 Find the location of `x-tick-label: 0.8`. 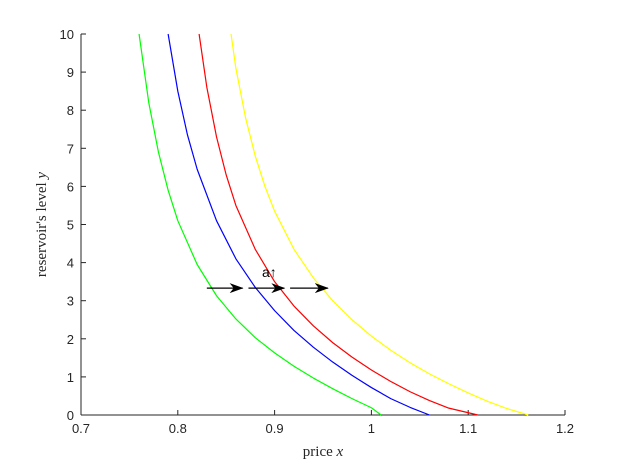

x-tick-label: 0.8 is located at coordinates (178, 428).